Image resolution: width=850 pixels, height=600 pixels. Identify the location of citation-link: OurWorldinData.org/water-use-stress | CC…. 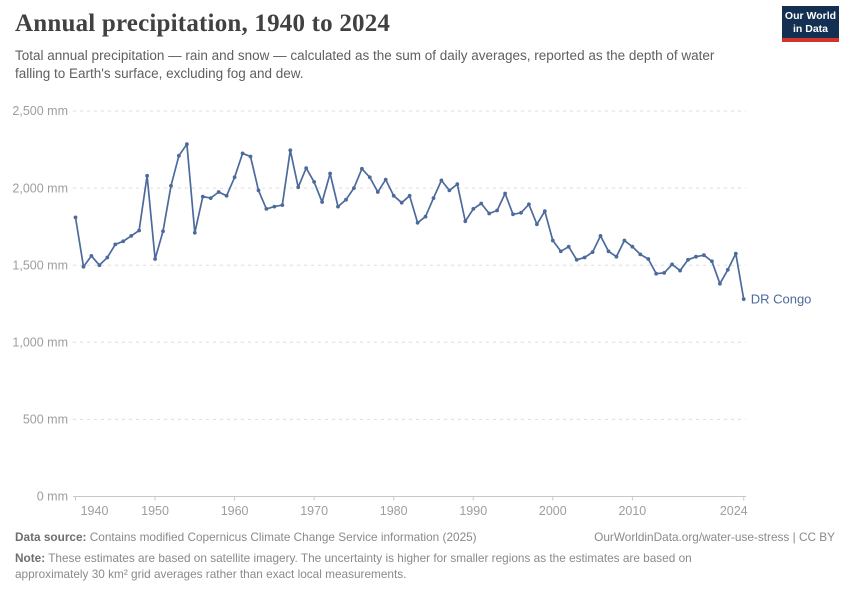
(714, 537).